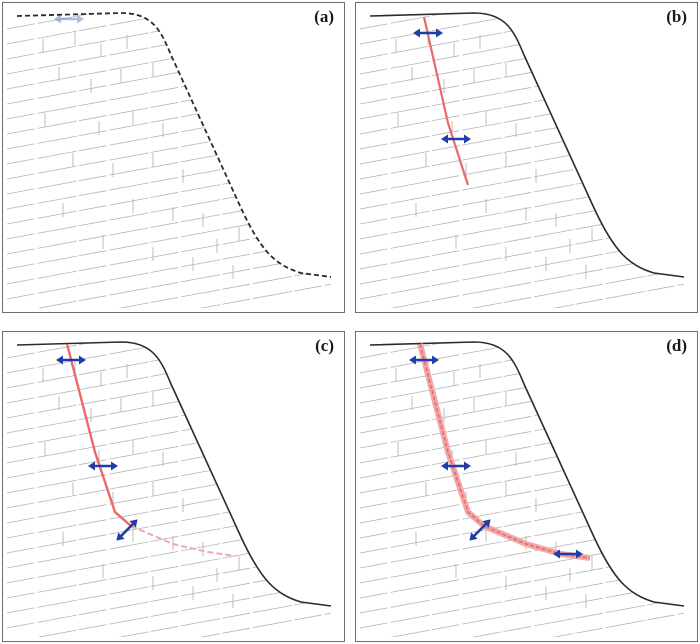 The width and height of the screenshot is (700, 644). I want to click on panel-label-a: (a), so click(324, 16).